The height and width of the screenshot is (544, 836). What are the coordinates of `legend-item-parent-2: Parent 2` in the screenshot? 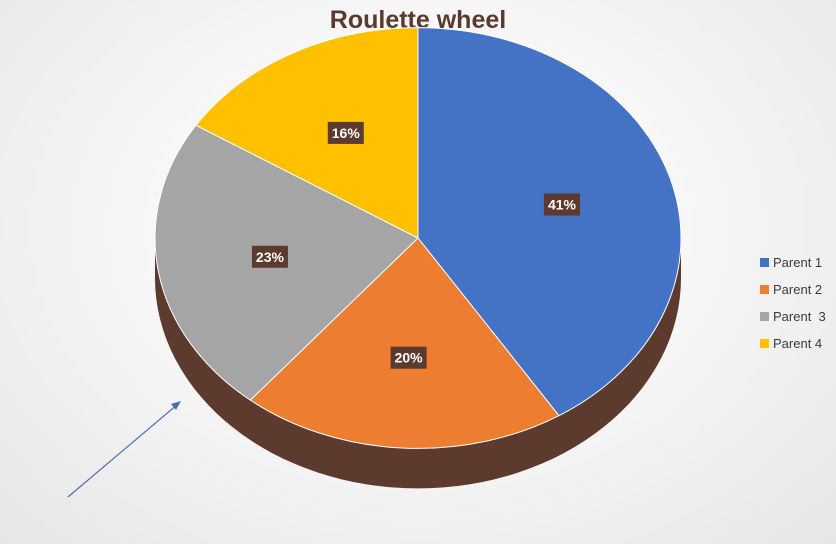 It's located at (793, 289).